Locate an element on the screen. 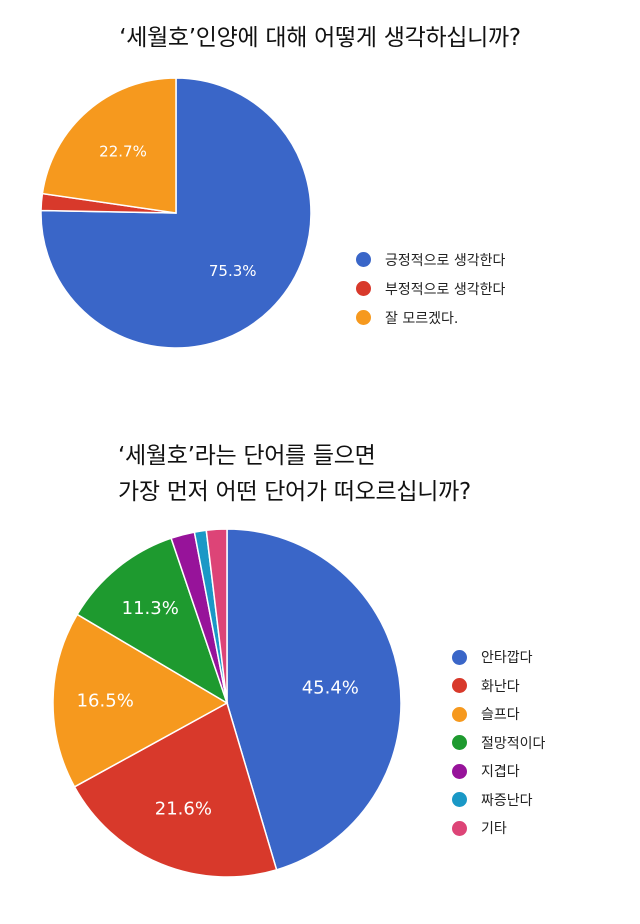 This screenshot has height=924, width=640. slice-data-label-4: 11.3% is located at coordinates (150, 608).